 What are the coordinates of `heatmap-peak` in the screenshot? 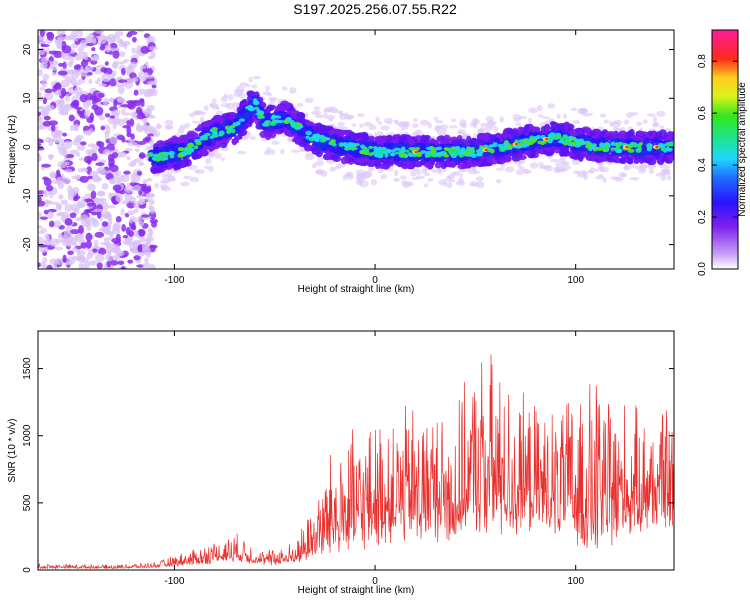 It's located at (627, 147).